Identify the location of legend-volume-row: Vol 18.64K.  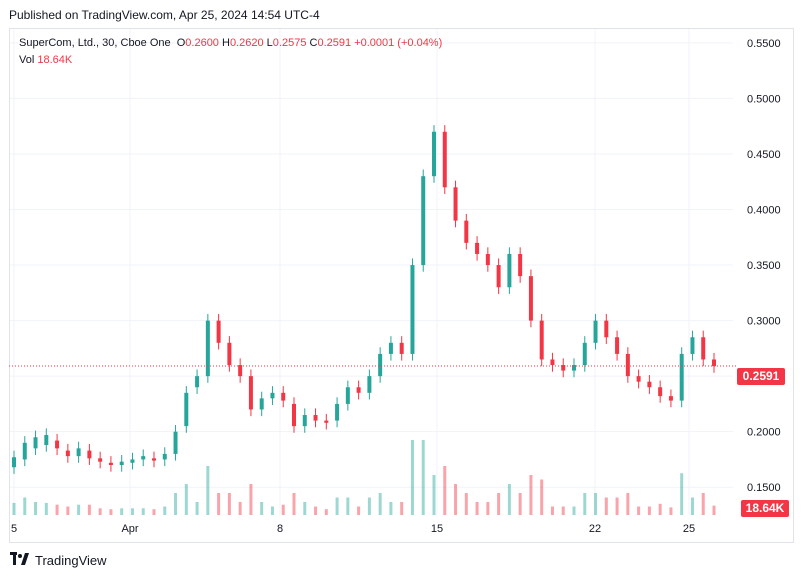
(230, 60).